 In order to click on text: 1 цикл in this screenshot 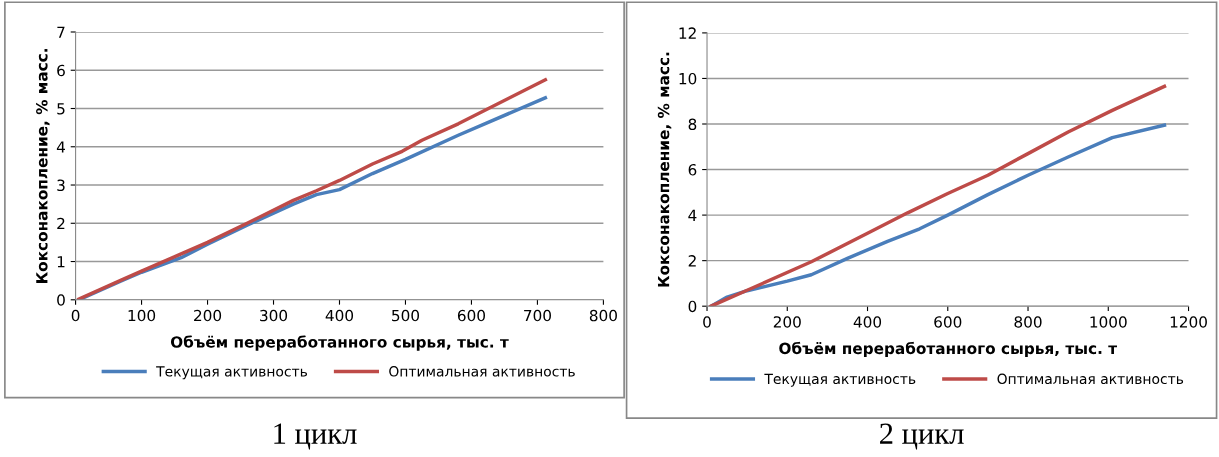, I will do `click(315, 436)`.